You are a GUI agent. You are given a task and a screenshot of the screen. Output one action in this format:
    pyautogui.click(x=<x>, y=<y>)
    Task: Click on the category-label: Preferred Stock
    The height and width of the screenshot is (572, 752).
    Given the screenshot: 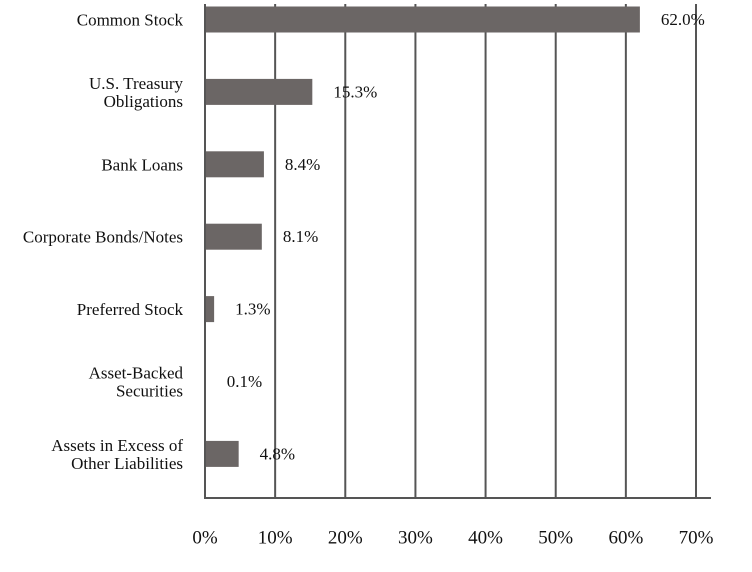 What is the action you would take?
    pyautogui.click(x=130, y=309)
    